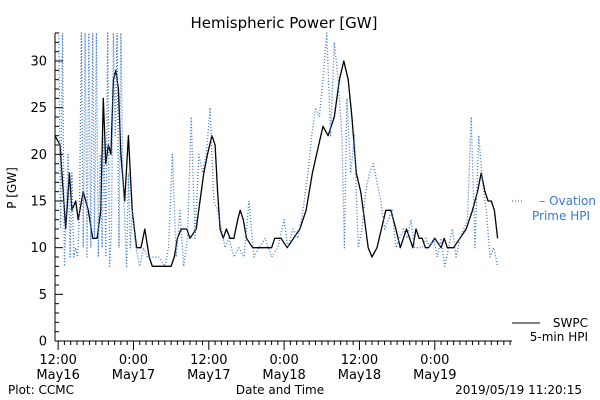 Image resolution: width=600 pixels, height=400 pixels. What do you see at coordinates (38, 202) in the screenshot?
I see `y-tick-label: 15` at bounding box center [38, 202].